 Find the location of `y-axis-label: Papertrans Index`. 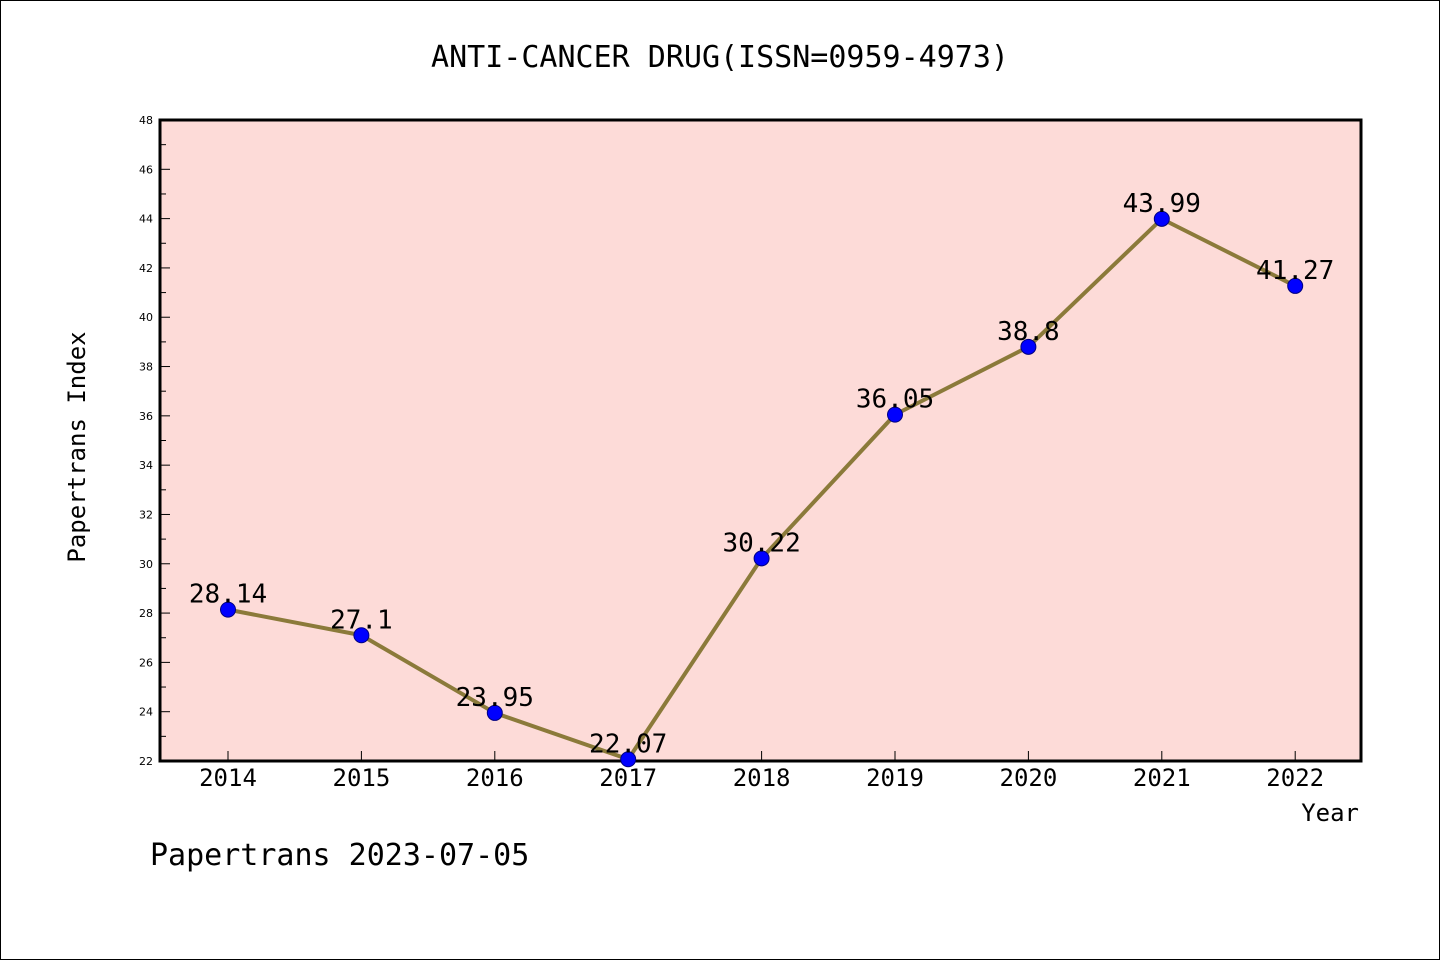

y-axis-label: Papertrans Index is located at coordinates (77, 446).